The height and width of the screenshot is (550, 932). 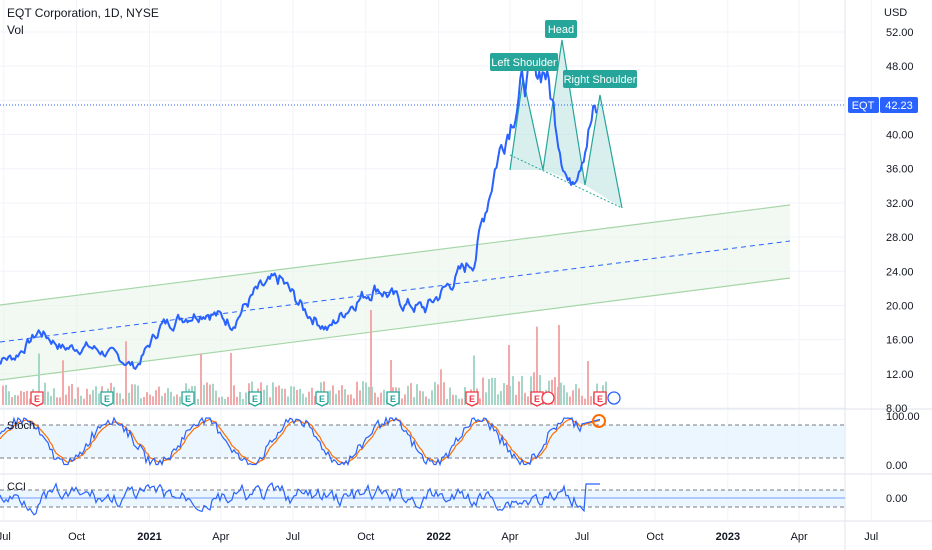 I want to click on price-tick-label: 52.00, so click(x=900, y=33).